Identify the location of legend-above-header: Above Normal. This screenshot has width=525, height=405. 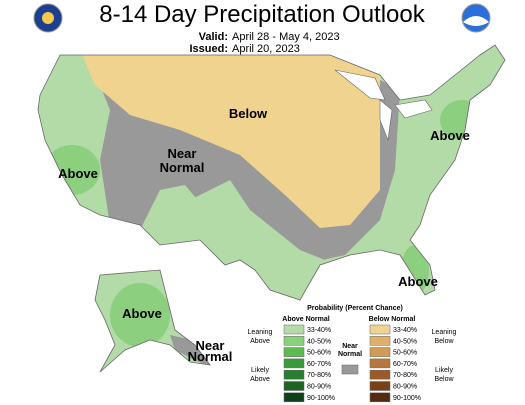
(306, 319).